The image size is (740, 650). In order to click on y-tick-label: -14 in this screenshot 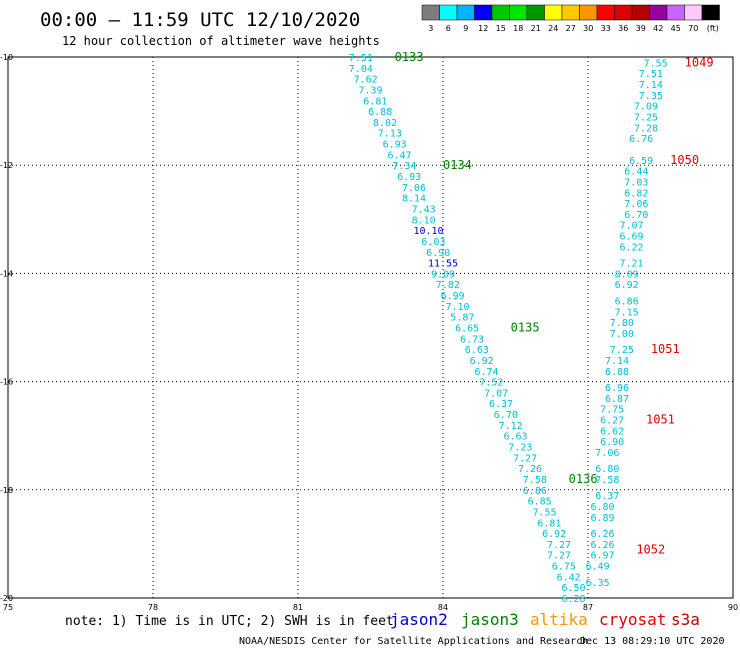, I will do `click(6, 273)`.